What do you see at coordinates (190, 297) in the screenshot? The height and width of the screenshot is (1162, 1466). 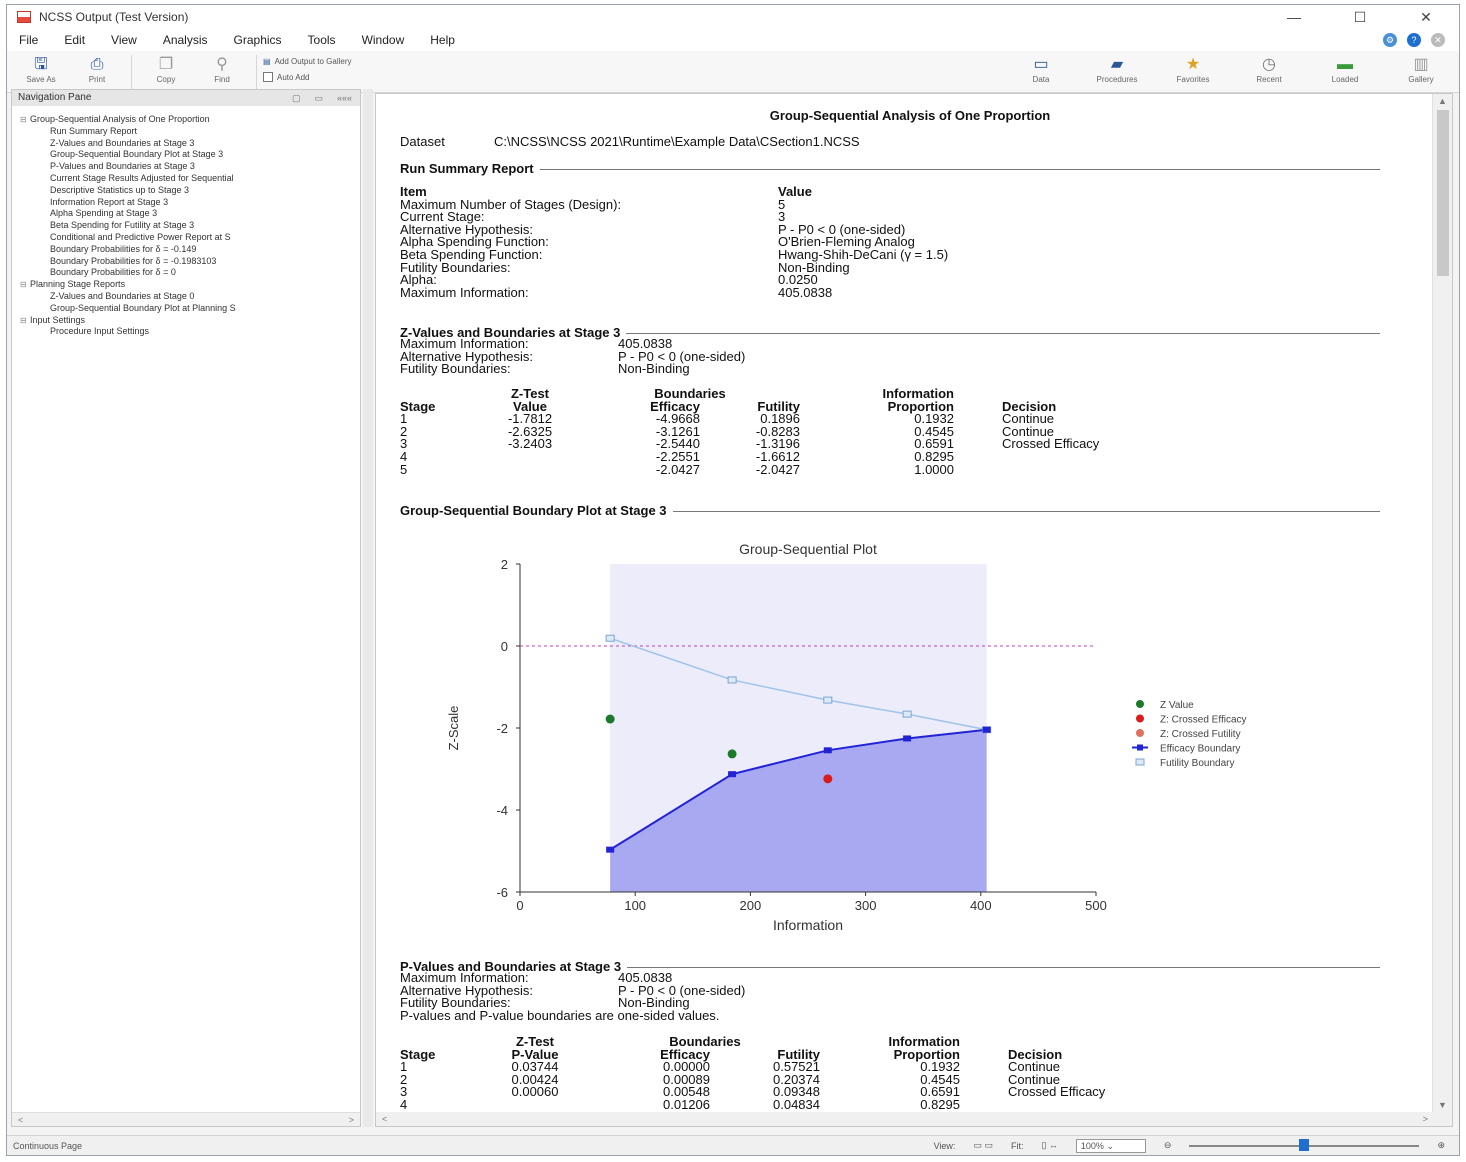 I see `nav-tree-item: Z-Values and Boundaries at Stage 0` at bounding box center [190, 297].